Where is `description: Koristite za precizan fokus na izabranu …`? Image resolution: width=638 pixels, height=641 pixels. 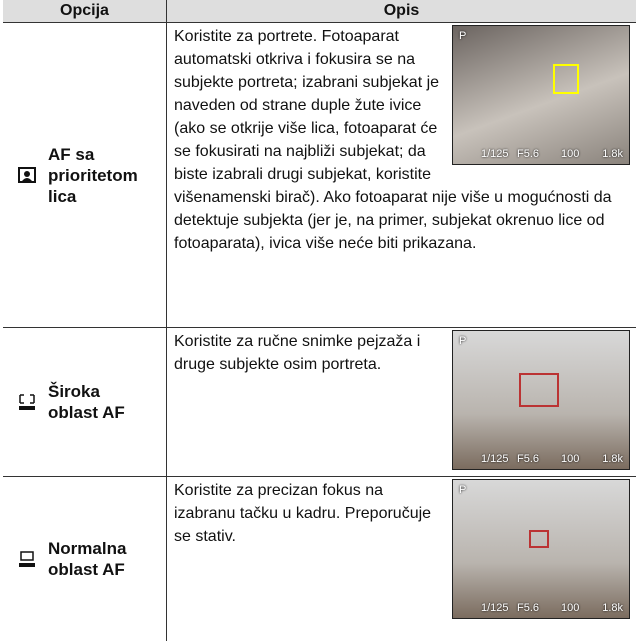 description: Koristite za precizan fokus na izabranu … is located at coordinates (302, 513).